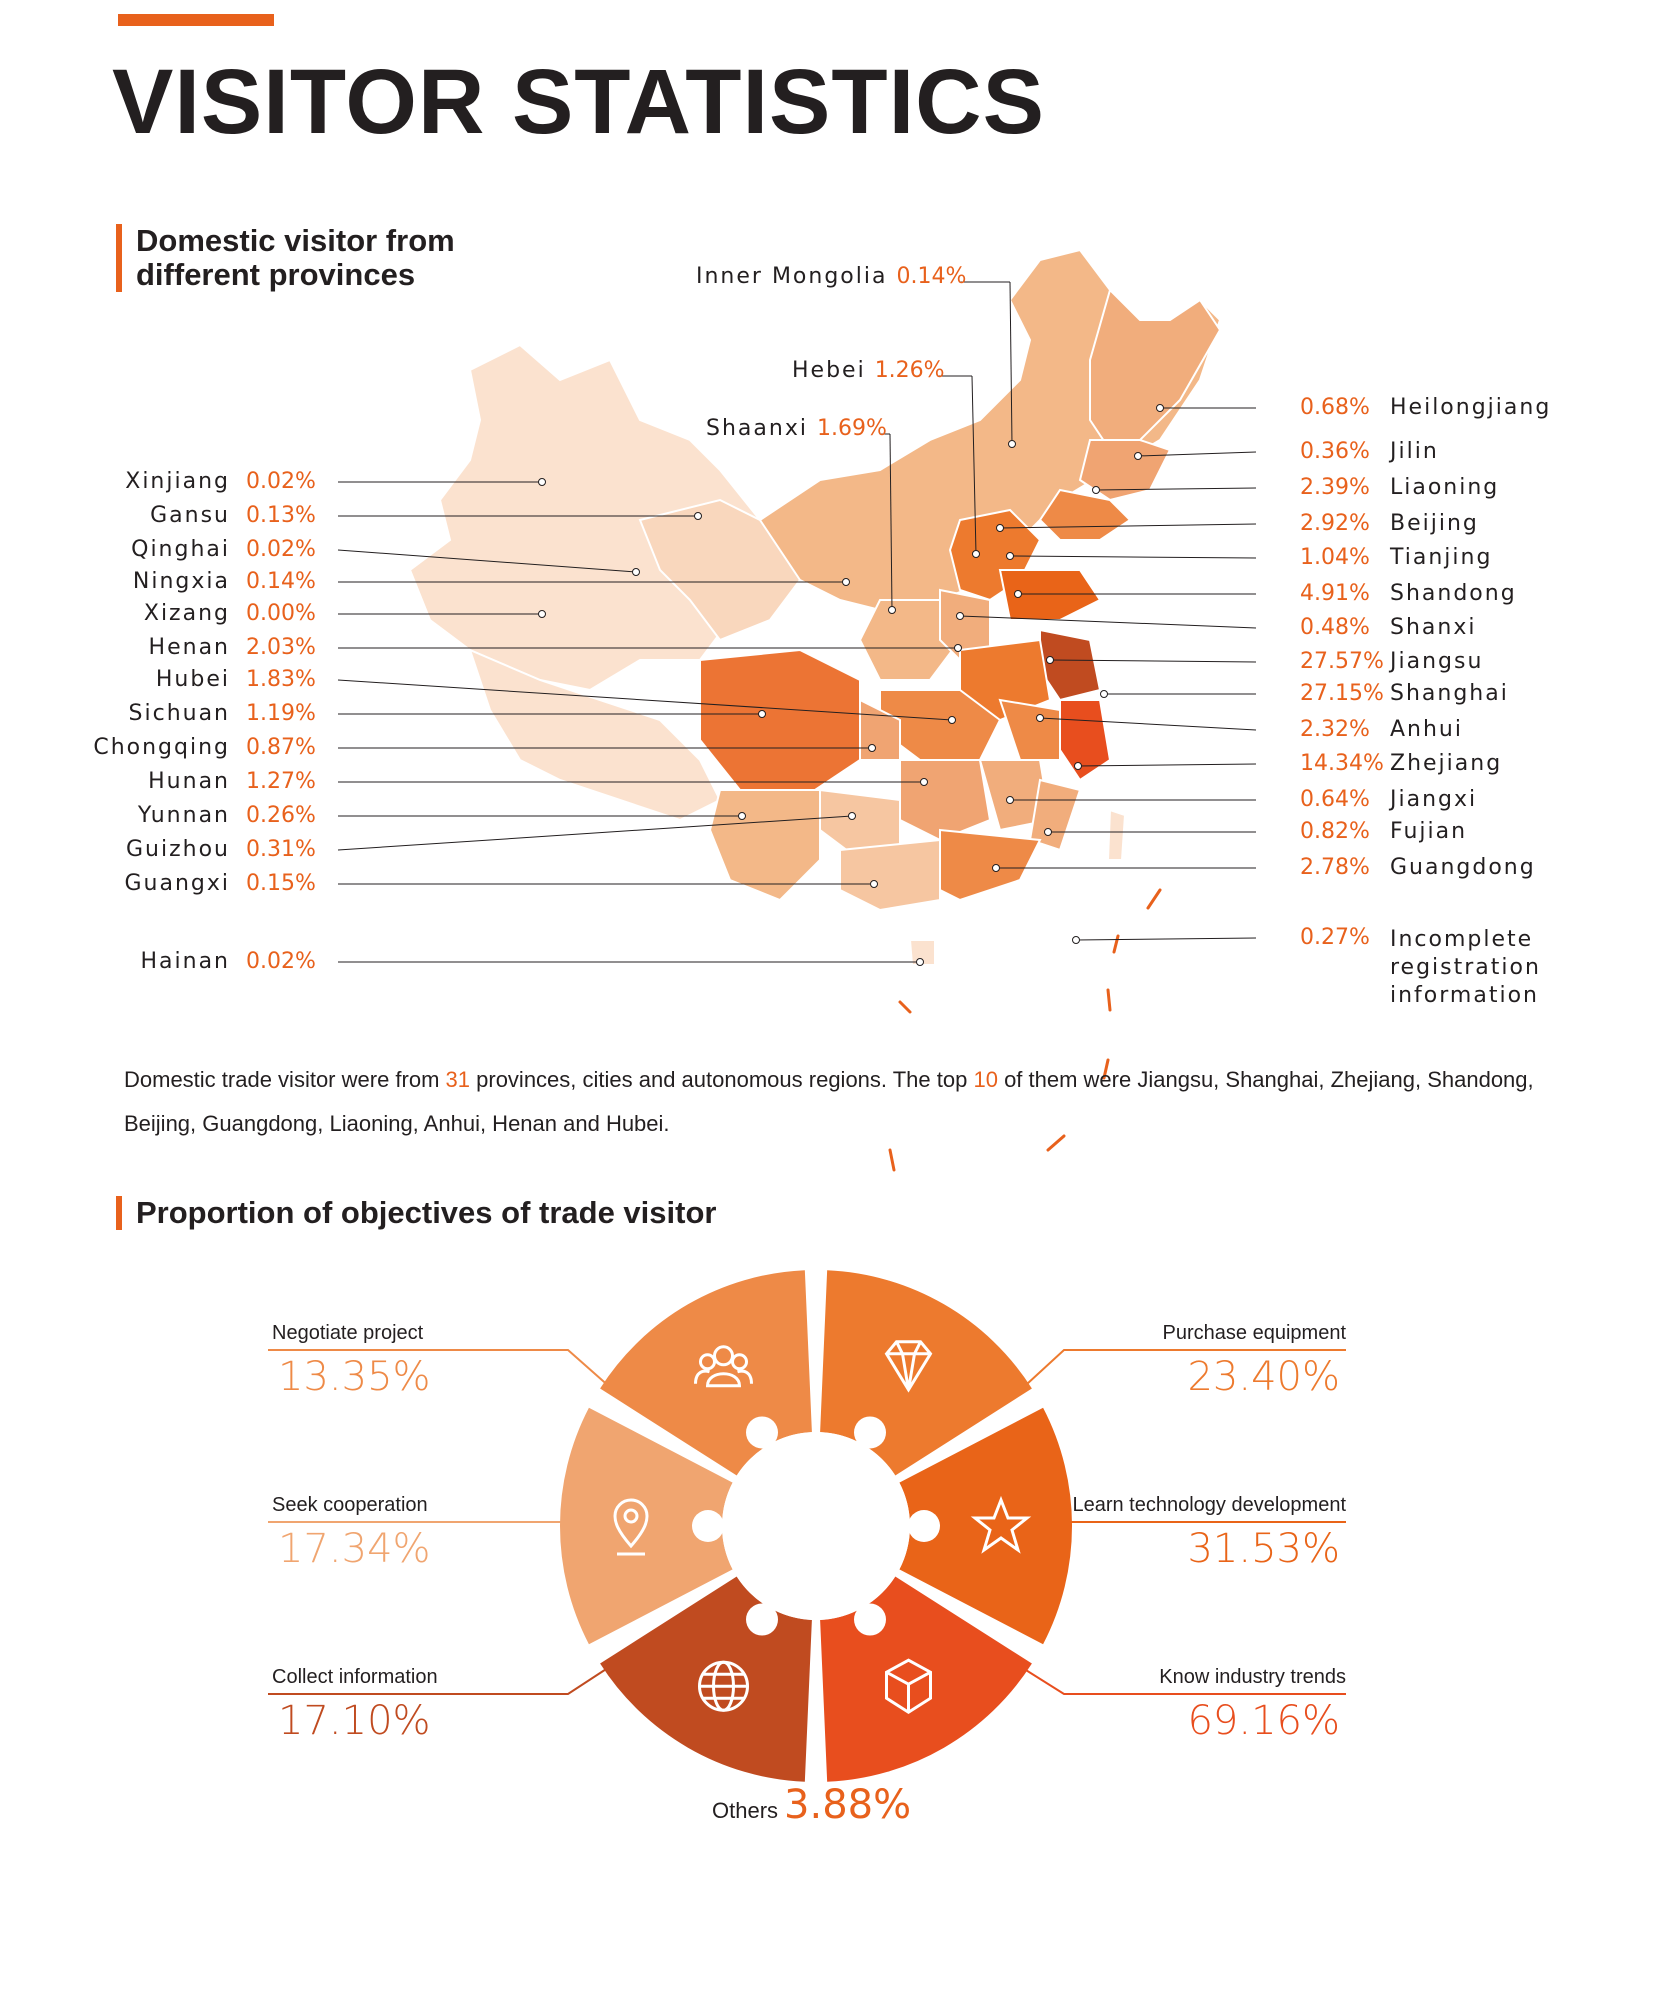  What do you see at coordinates (833, 370) in the screenshot?
I see `province-name-hebei: Hebei` at bounding box center [833, 370].